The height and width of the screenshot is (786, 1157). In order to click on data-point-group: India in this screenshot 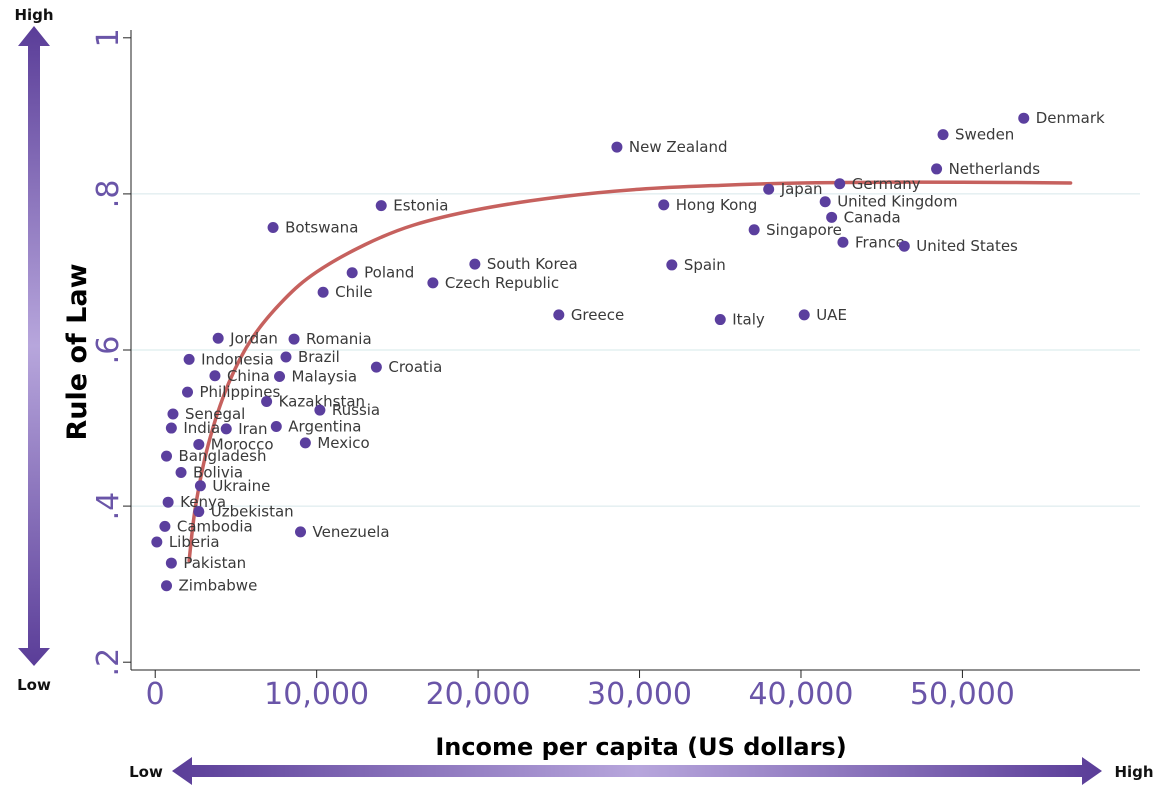, I will do `click(192, 428)`.